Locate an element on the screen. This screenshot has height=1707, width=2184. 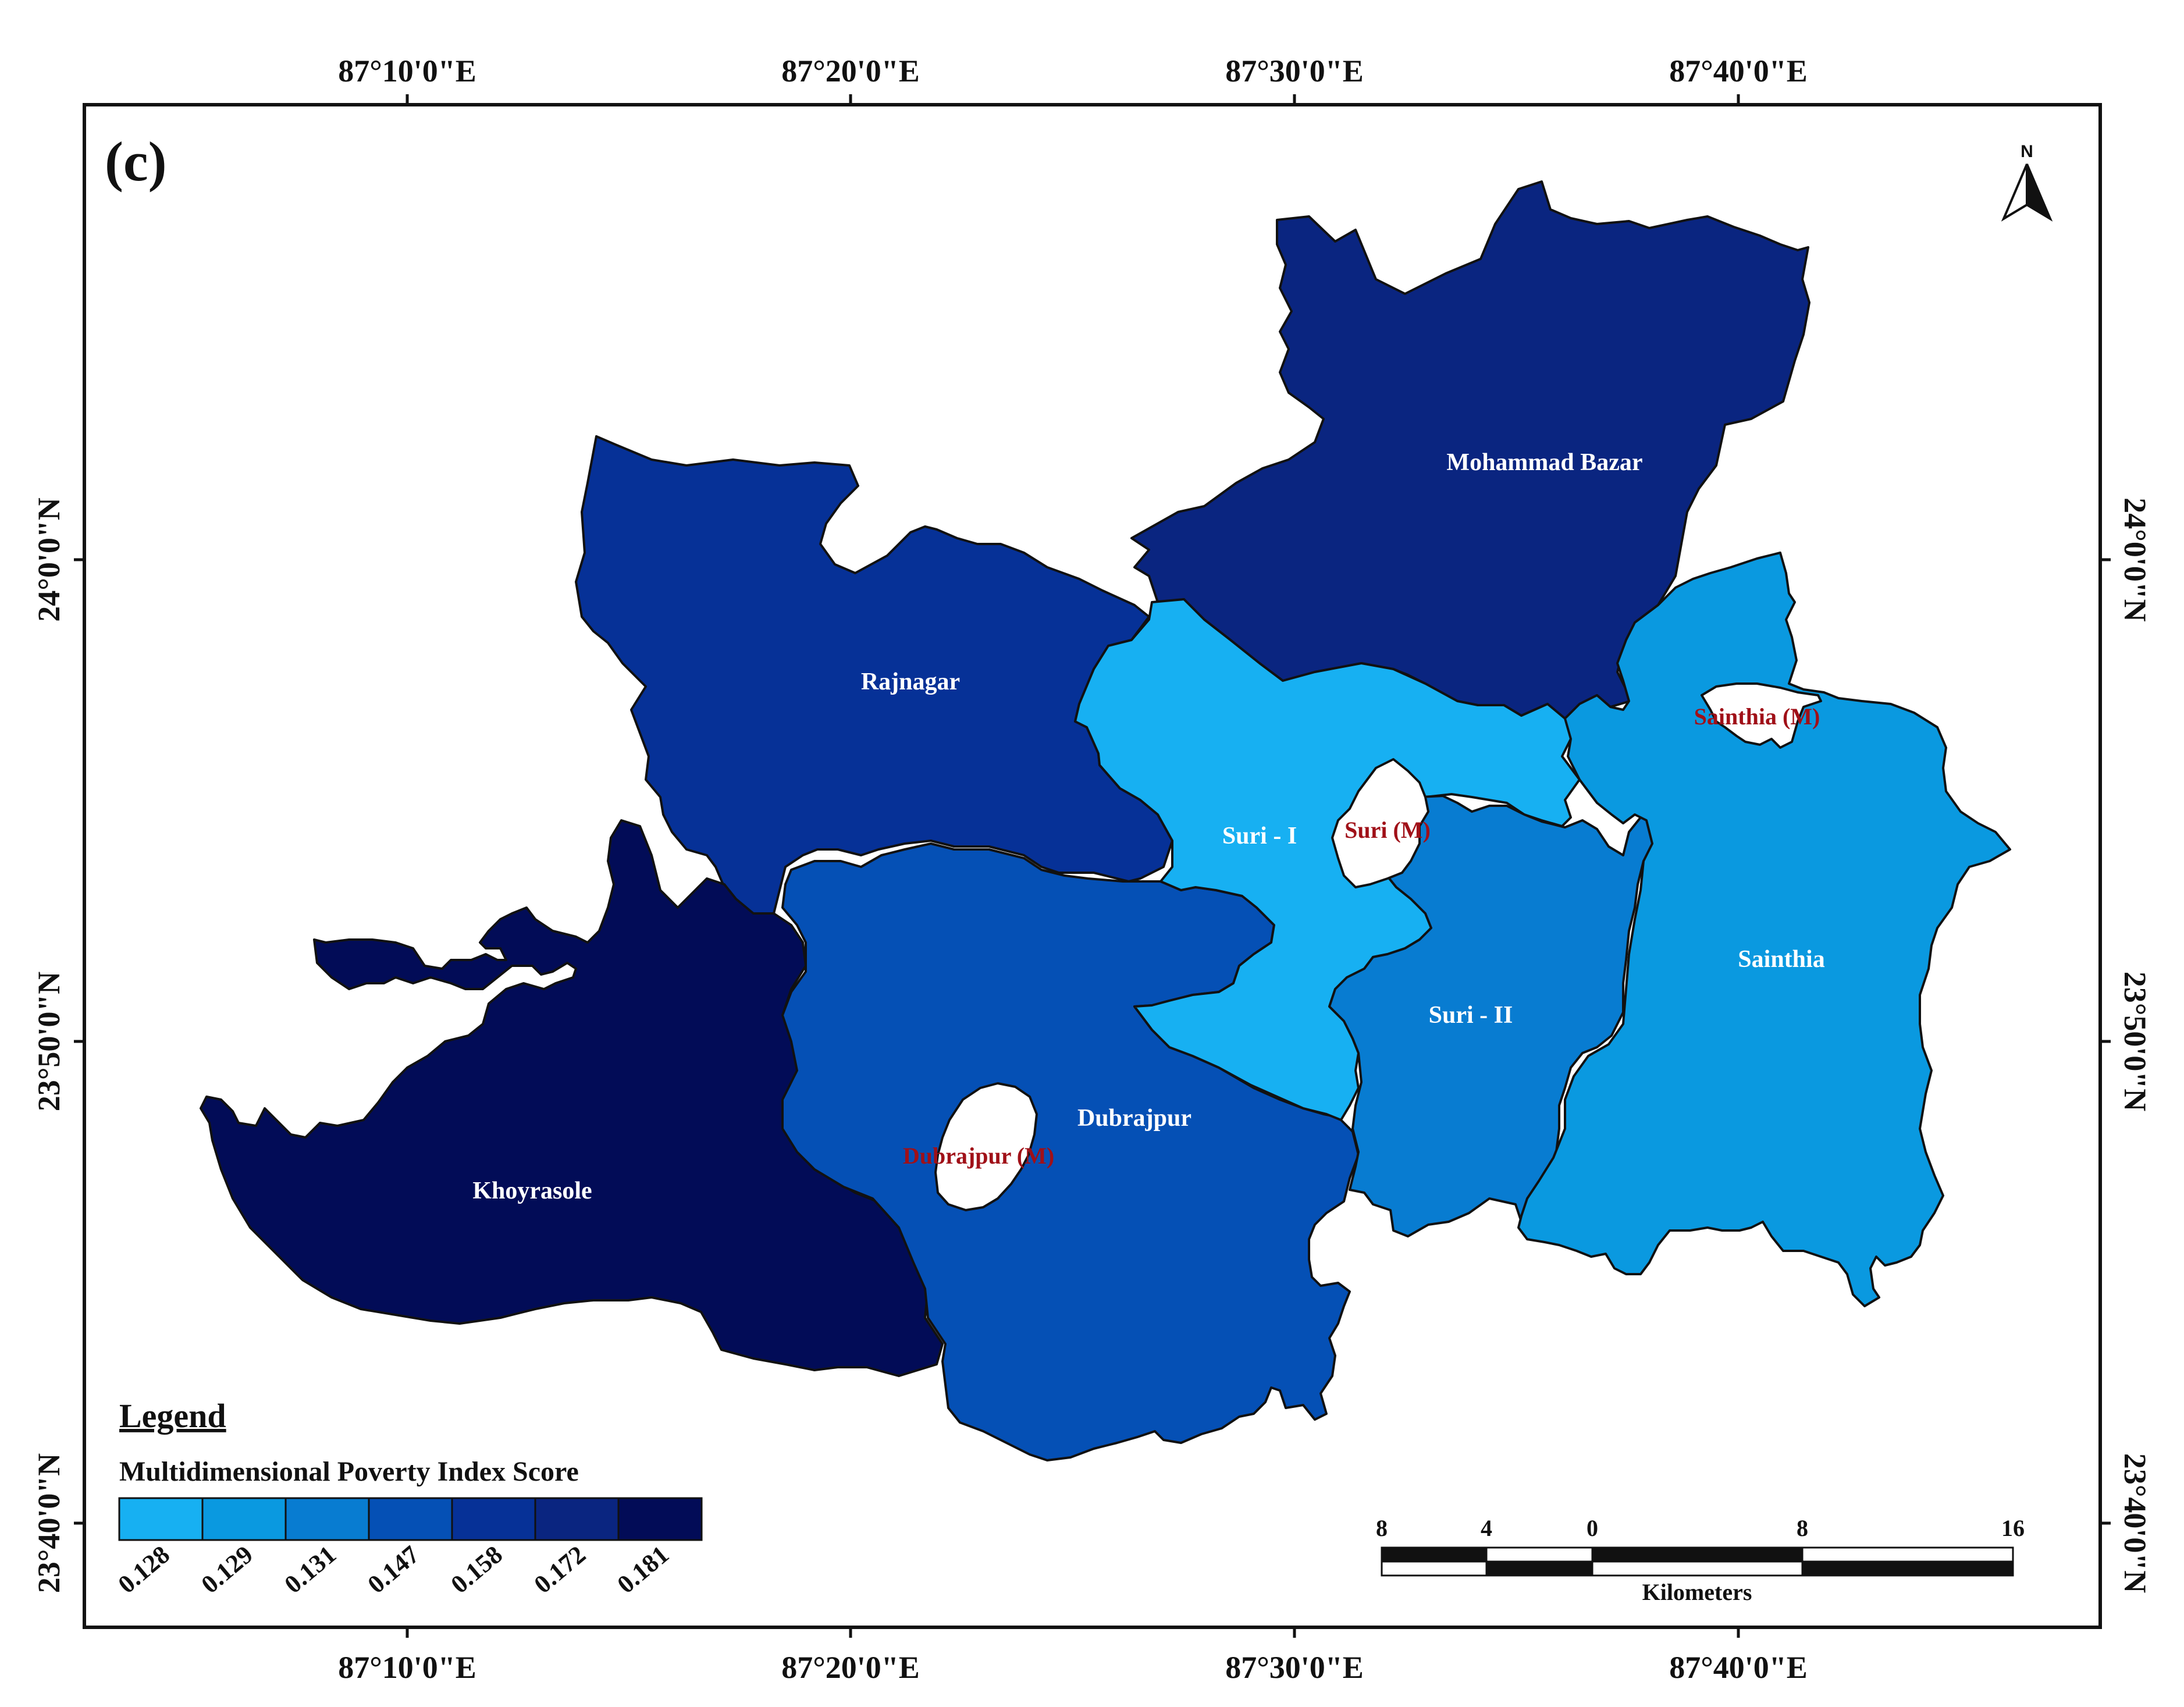
municipality-label-sainthia: Sainthia (M) is located at coordinates (1757, 717).